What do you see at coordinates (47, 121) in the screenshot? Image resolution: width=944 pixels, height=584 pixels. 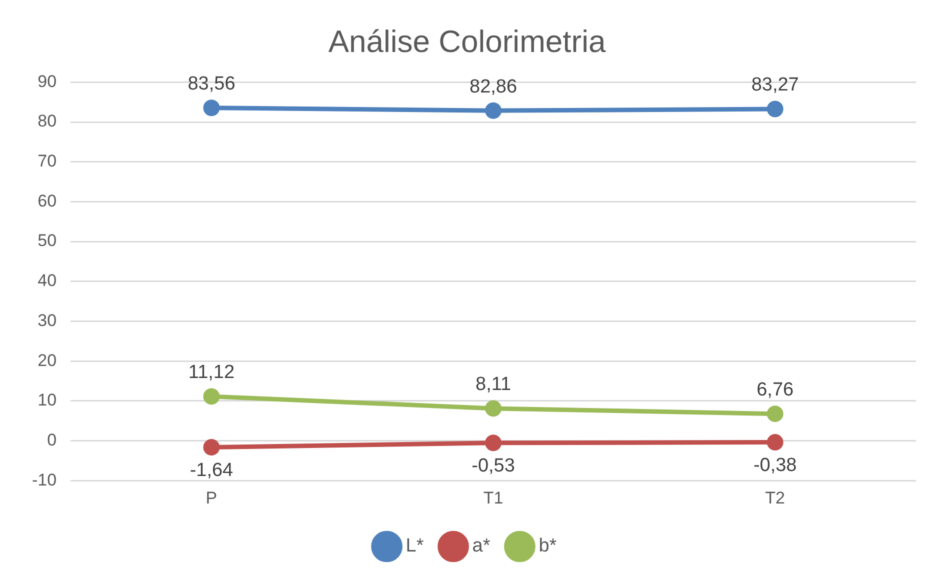 I see `y-tick-label: 80` at bounding box center [47, 121].